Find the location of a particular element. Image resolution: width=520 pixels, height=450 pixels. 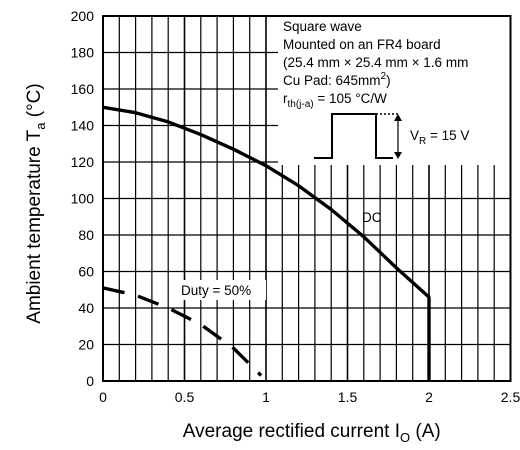

y-axis-label: Ambient temperature Ta (°C) is located at coordinates (36, 203).